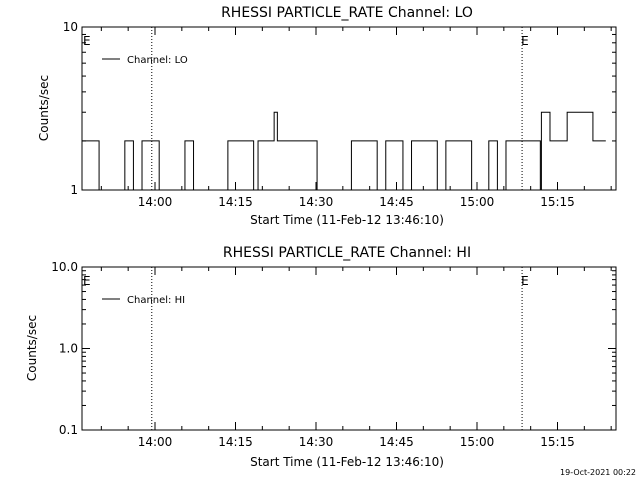  What do you see at coordinates (347, 13) in the screenshot?
I see `chart-title: RHESSI PARTICLE_RATE Channel: LO` at bounding box center [347, 13].